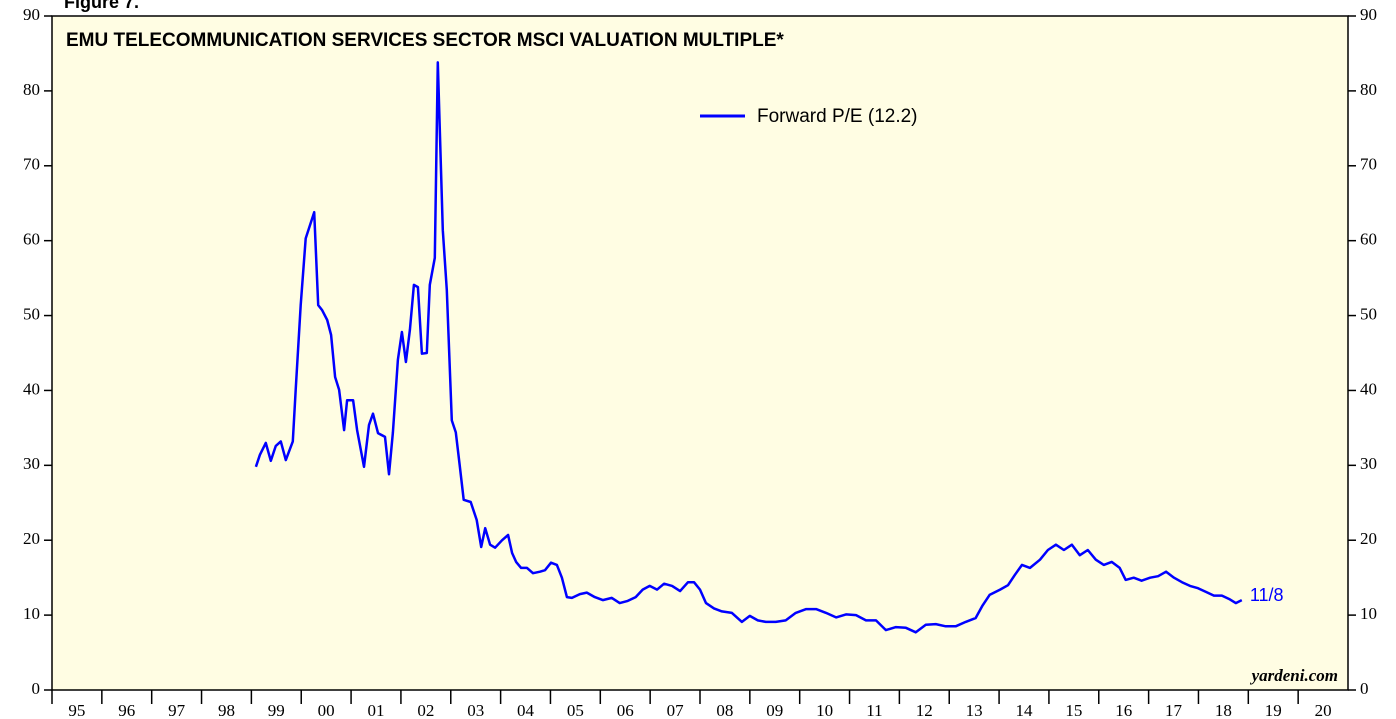 The image size is (1396, 719). Describe the element at coordinates (874, 710) in the screenshot. I see `x-tick-label: 11` at that location.